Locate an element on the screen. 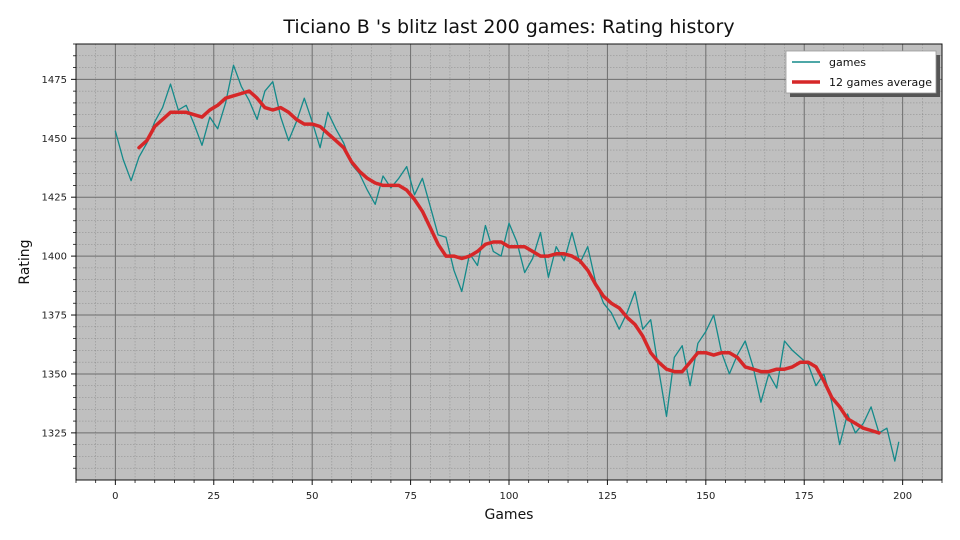  x-axis: 0 25 50 75 100 125 150 175 200 is located at coordinates (509, 491).